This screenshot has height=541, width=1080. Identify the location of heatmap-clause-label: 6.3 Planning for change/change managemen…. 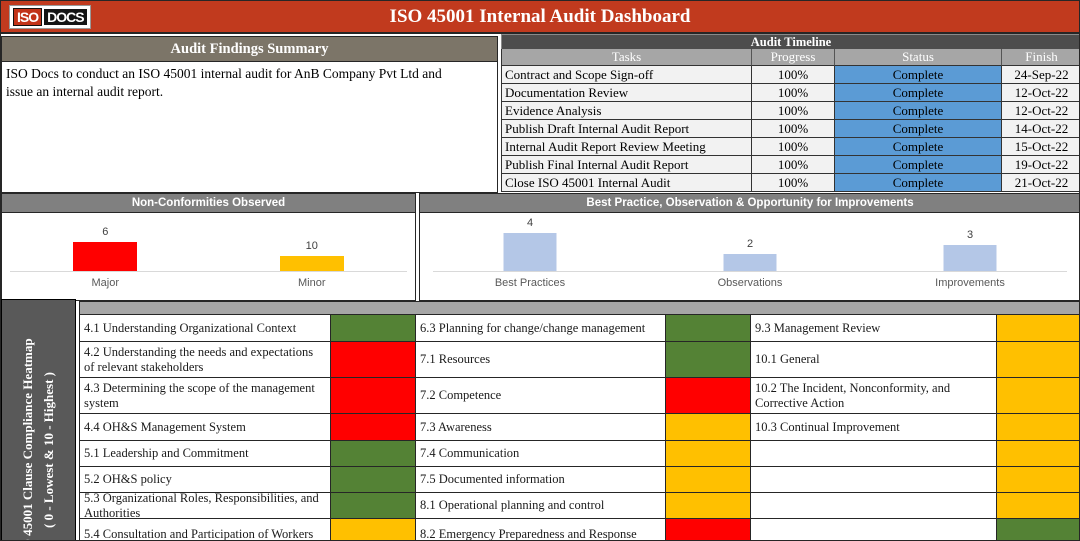
(541, 328).